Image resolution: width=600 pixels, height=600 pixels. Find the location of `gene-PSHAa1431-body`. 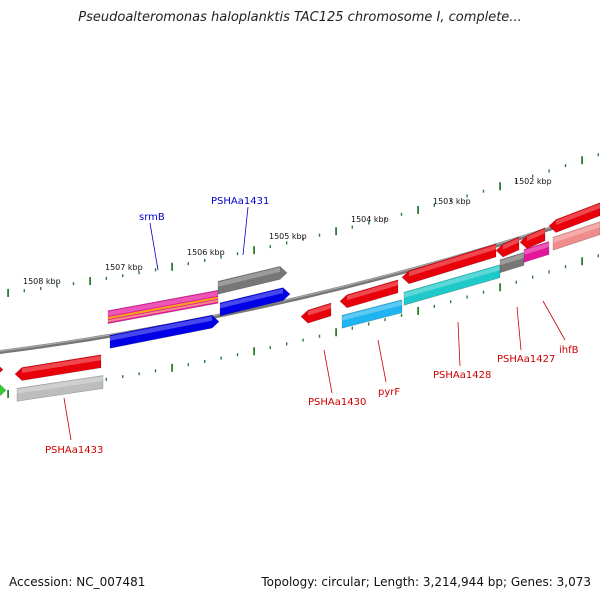

gene-PSHAa1431-body is located at coordinates (252, 280).